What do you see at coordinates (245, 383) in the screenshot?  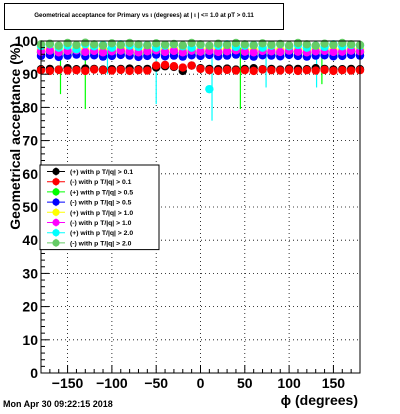 I see `x-tick-label: 50` at bounding box center [245, 383].